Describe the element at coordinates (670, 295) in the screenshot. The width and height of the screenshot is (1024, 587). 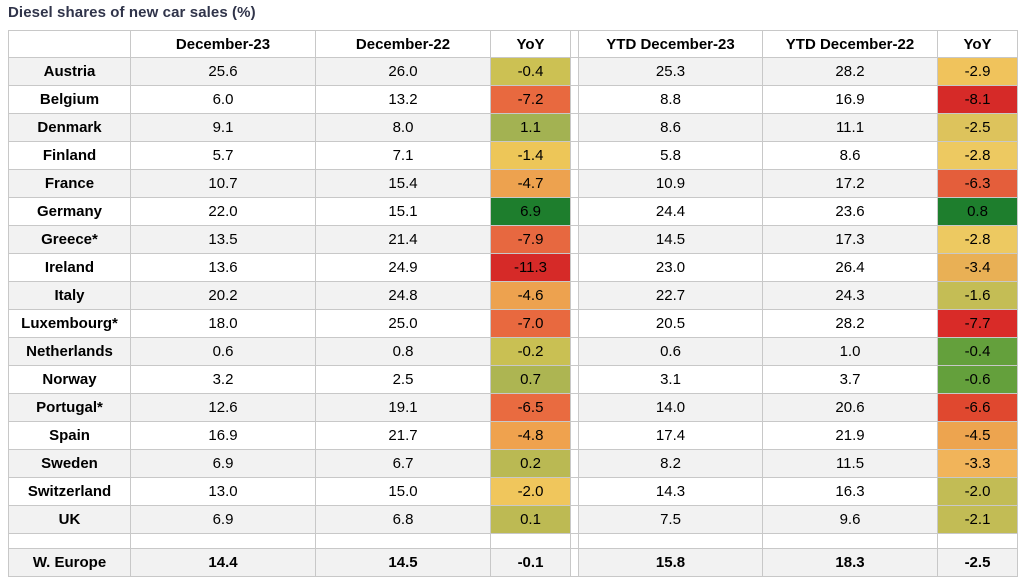
I see `value-cell: 22.7` at that location.